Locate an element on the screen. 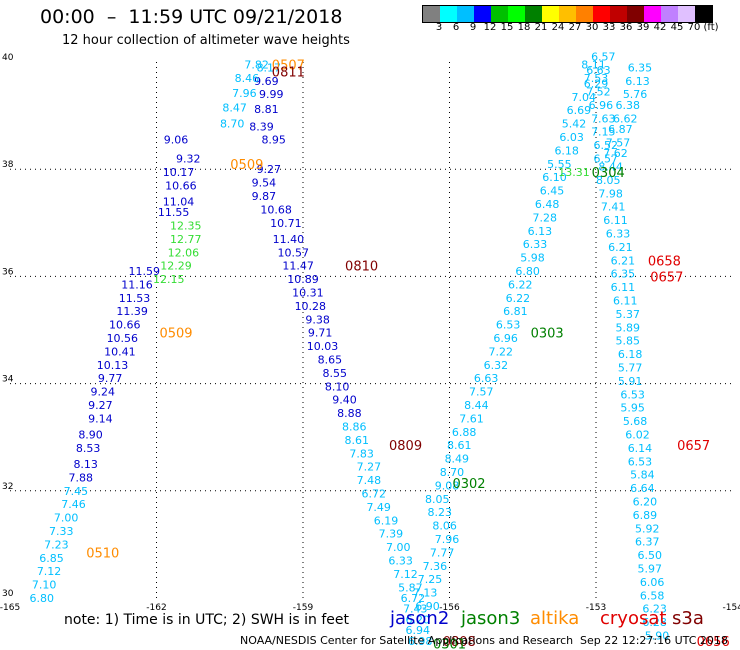  swh-value-label: 8.06 is located at coordinates (444, 526).